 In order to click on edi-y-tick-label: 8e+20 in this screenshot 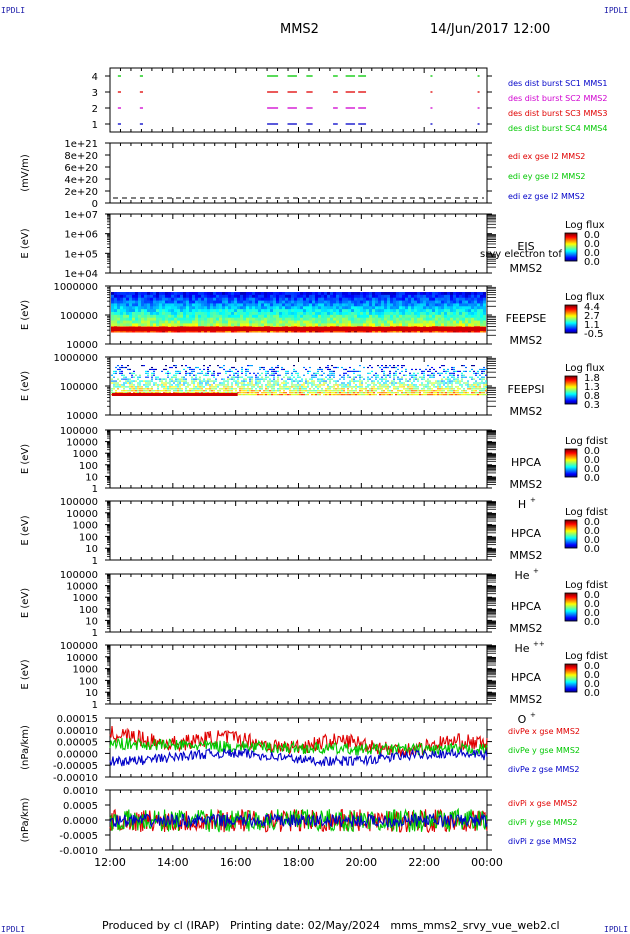, I will do `click(81, 156)`.